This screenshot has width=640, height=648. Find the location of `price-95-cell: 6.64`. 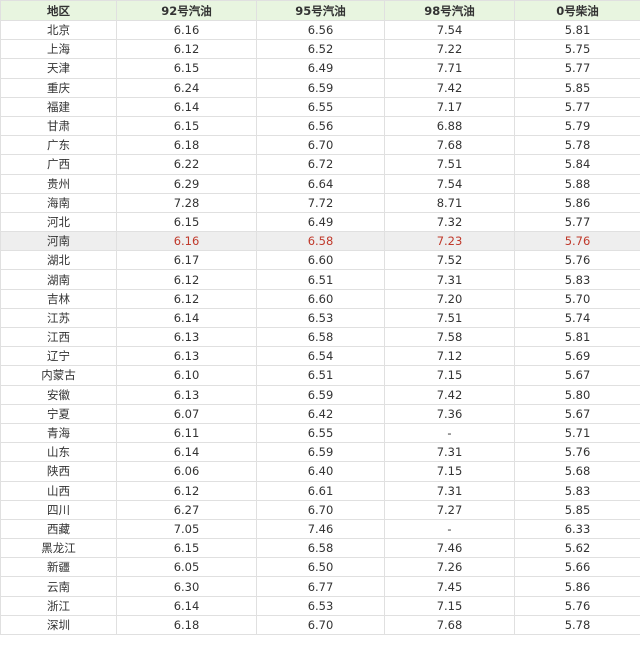

price-95-cell: 6.64 is located at coordinates (320, 183).